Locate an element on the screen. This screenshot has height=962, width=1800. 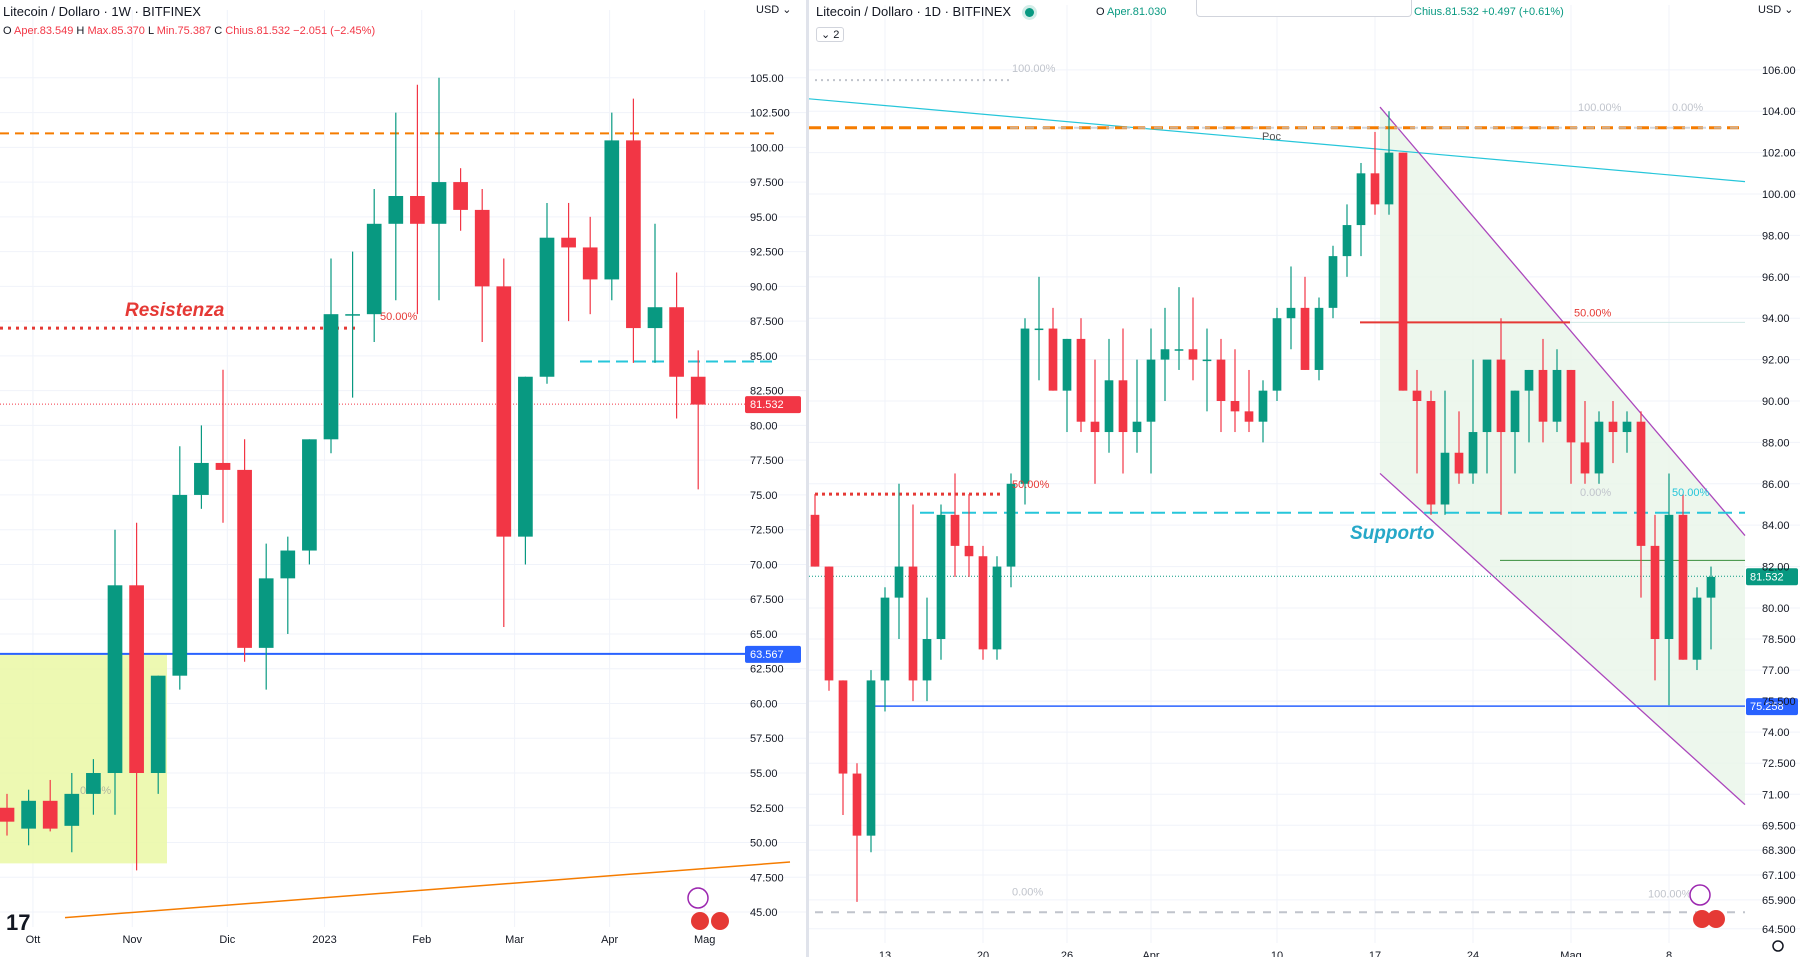
channel-lower-line is located at coordinates (1562, 639).